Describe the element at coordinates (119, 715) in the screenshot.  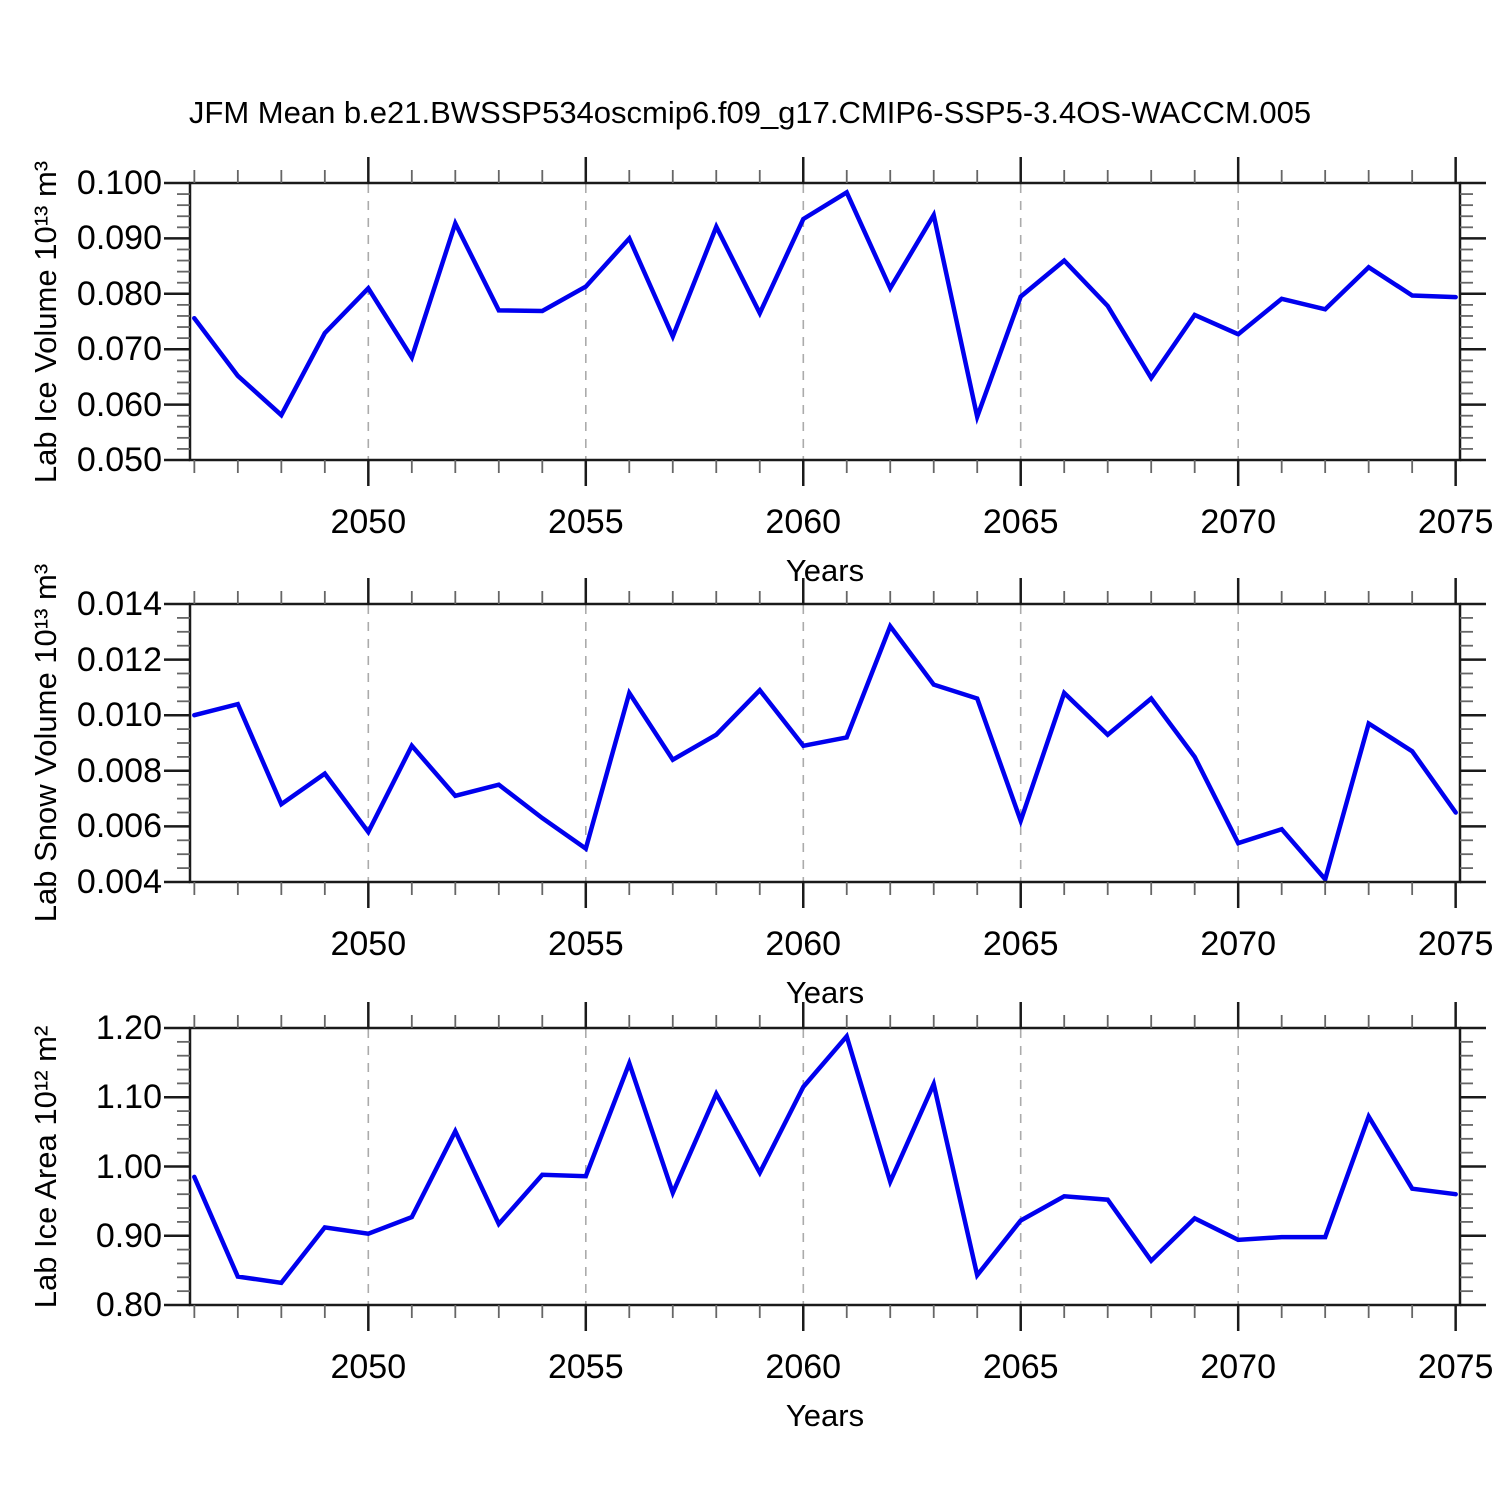
I see `y-tick-label: 0.010` at that location.